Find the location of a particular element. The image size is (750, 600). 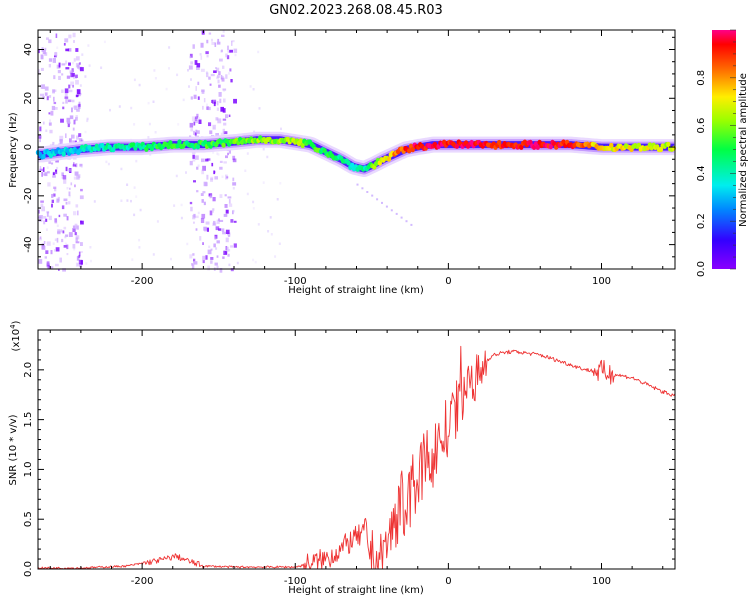

colorbar-tick-label: 0.4 is located at coordinates (701, 173).